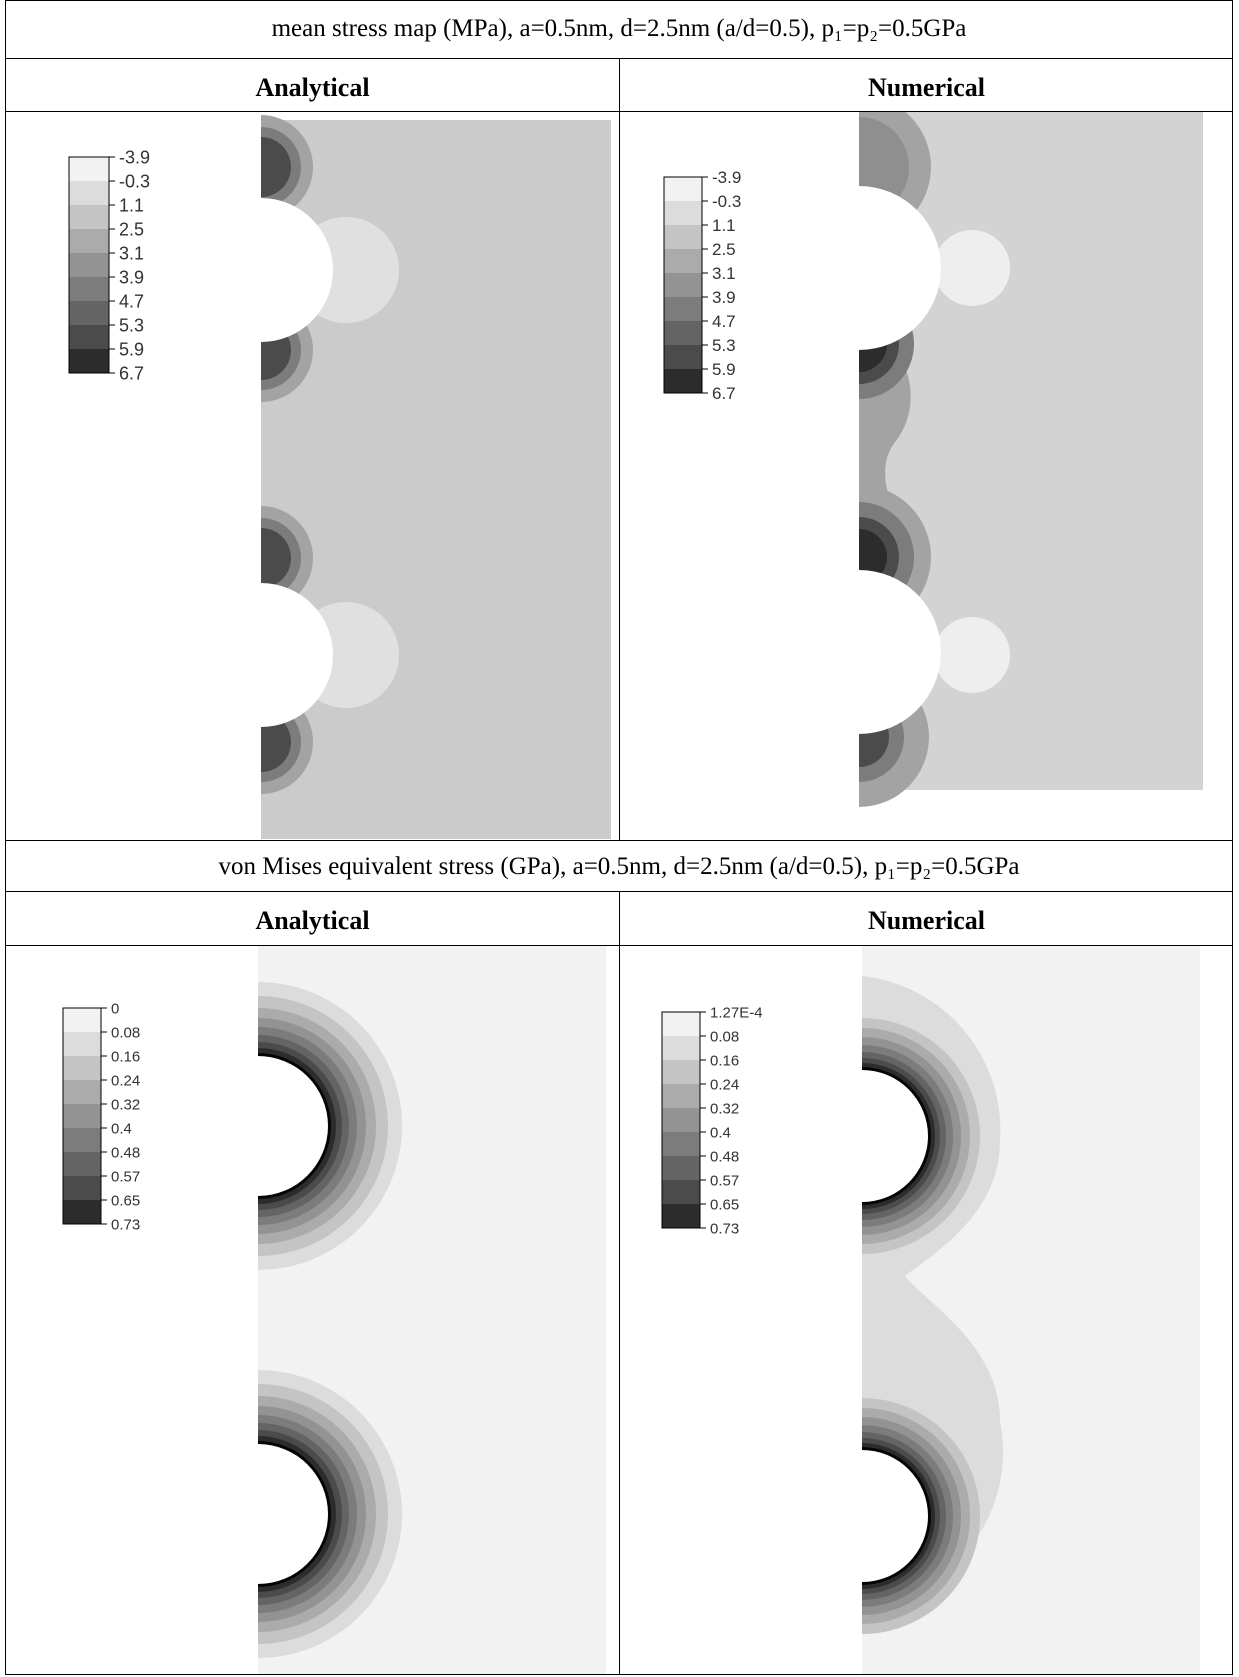 The width and height of the screenshot is (1239, 1677). I want to click on legend-vm-analytical: 0 0.08 0.16 0.24 0.32 0.4 0.48 0.57 0.65 0.73, so click(101, 1116).